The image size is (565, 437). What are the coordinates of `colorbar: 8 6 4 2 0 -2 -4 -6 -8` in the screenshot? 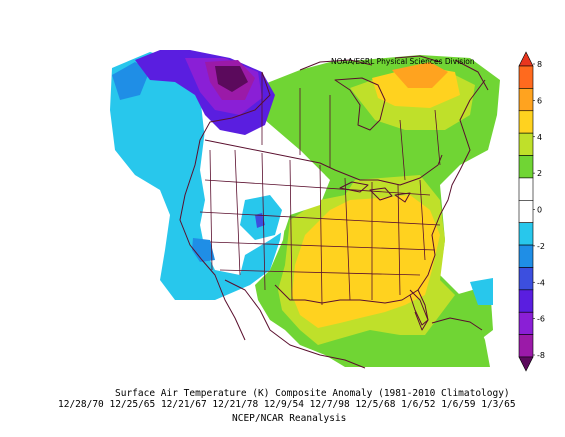 It's located at (531, 211).